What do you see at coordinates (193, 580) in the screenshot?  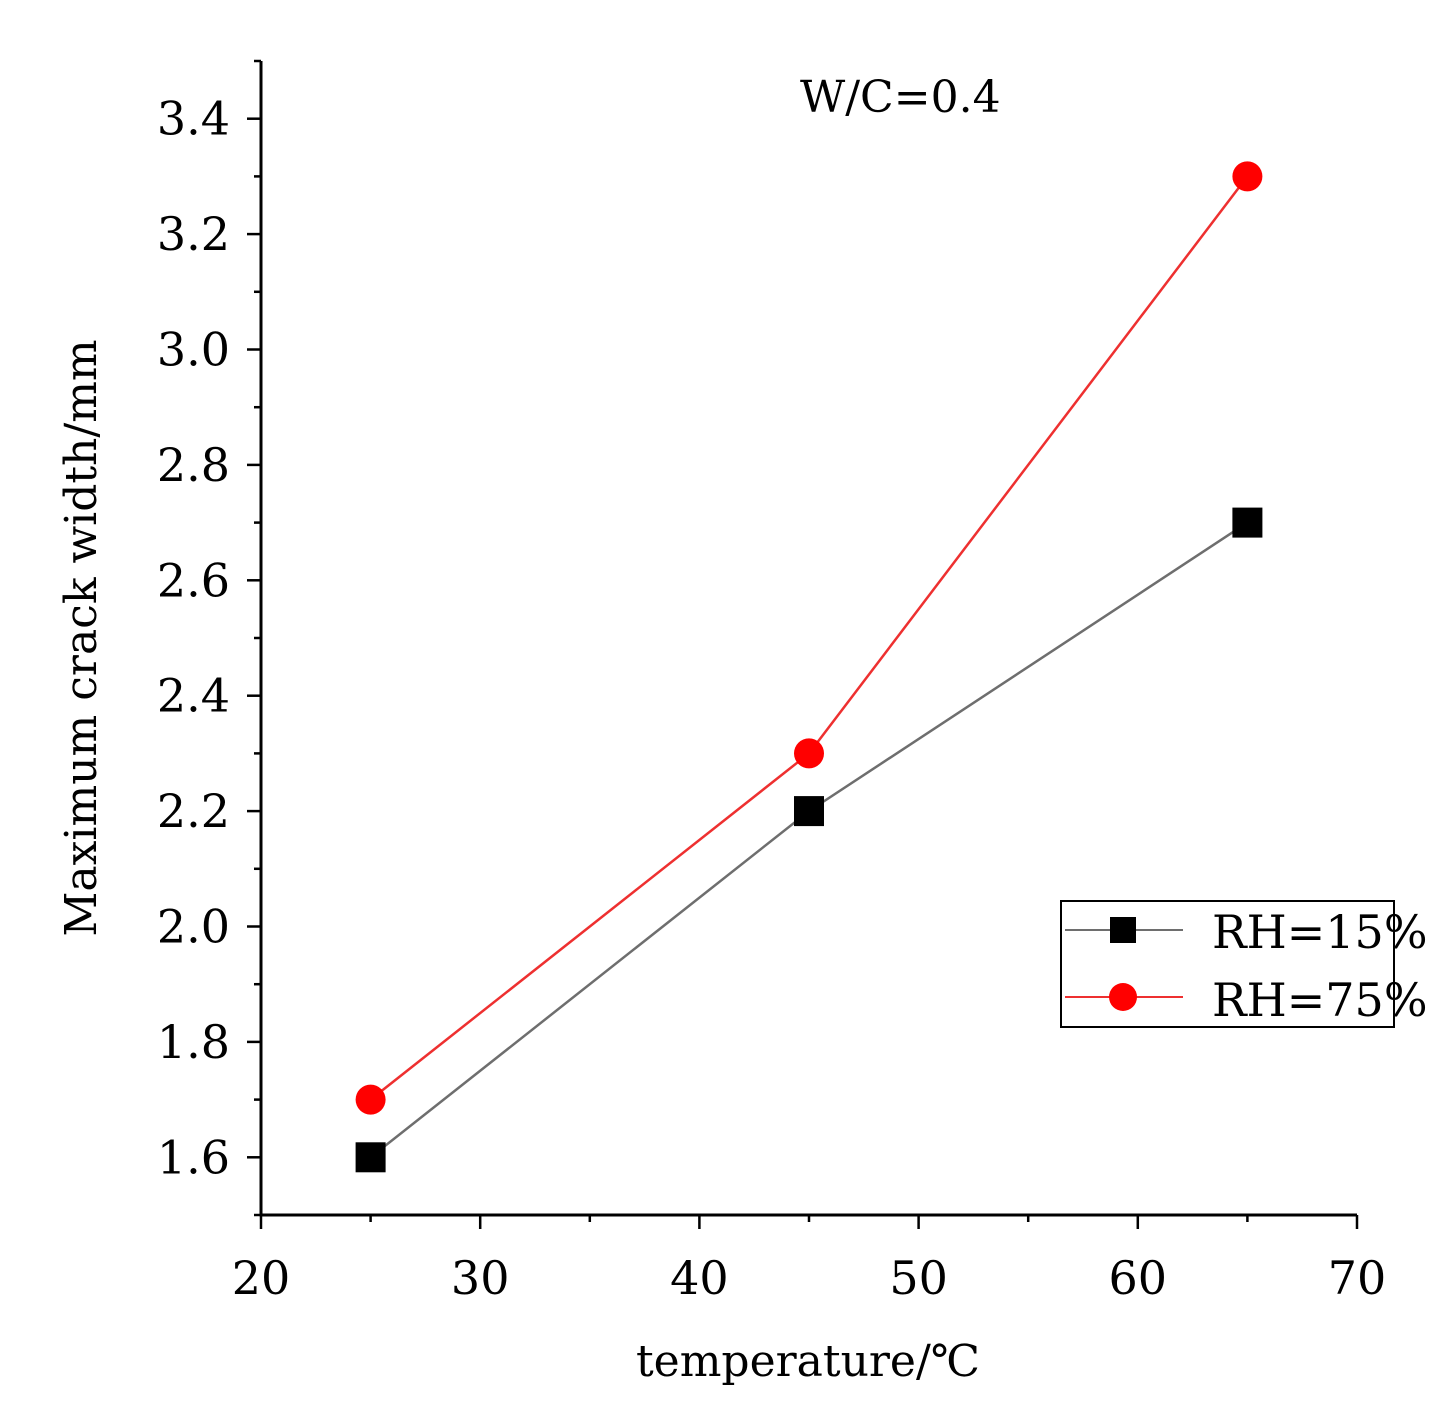 I see `y-tick-label: 2.6` at bounding box center [193, 580].